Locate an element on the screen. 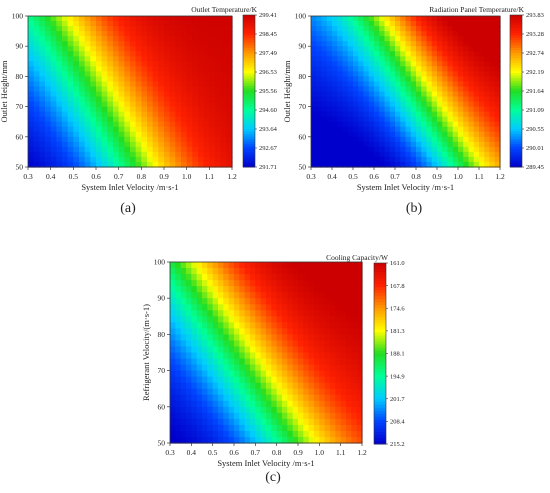  x-axis-title: System Inlet Velocity /m·s-1 is located at coordinates (405, 187).